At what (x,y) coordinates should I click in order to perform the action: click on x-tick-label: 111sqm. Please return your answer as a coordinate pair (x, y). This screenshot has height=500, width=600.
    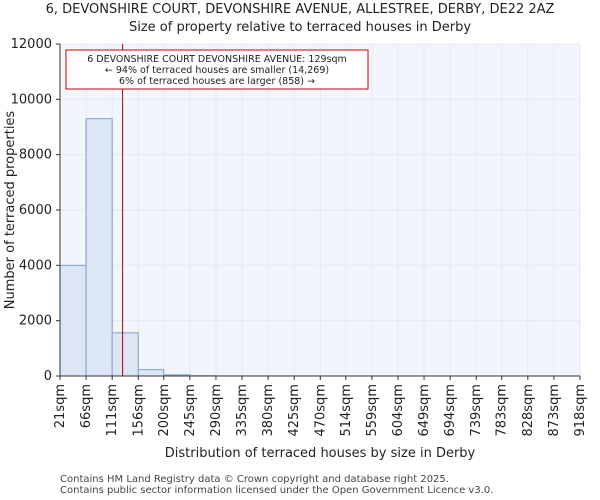
    Looking at the image, I should click on (112, 410).